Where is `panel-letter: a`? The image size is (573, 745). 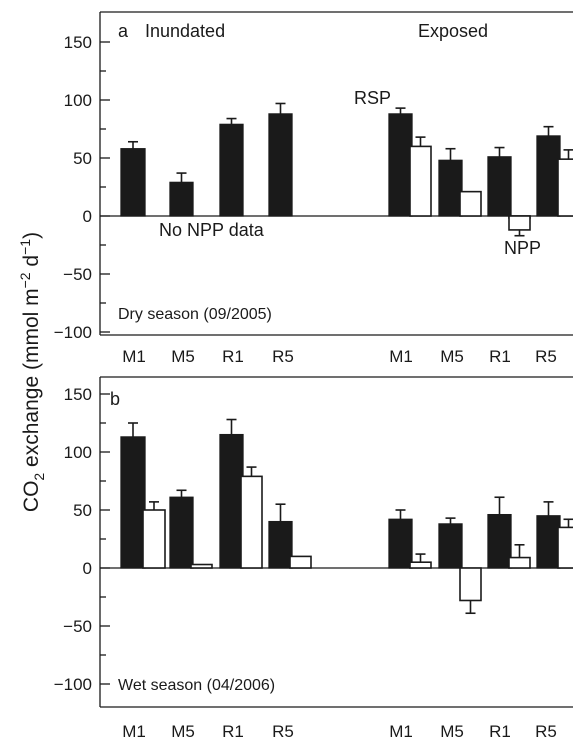 panel-letter: a is located at coordinates (123, 31).